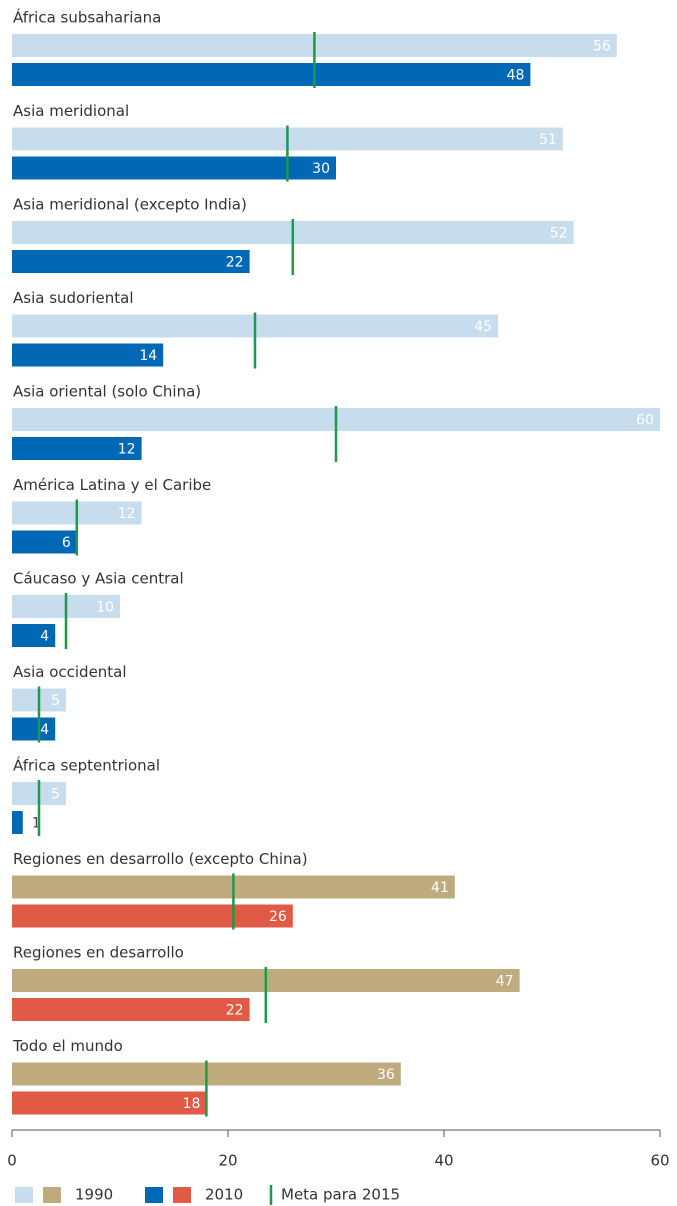 The width and height of the screenshot is (677, 1206). Describe the element at coordinates (12, 1161) in the screenshot. I see `x-tick-label: 0` at that location.